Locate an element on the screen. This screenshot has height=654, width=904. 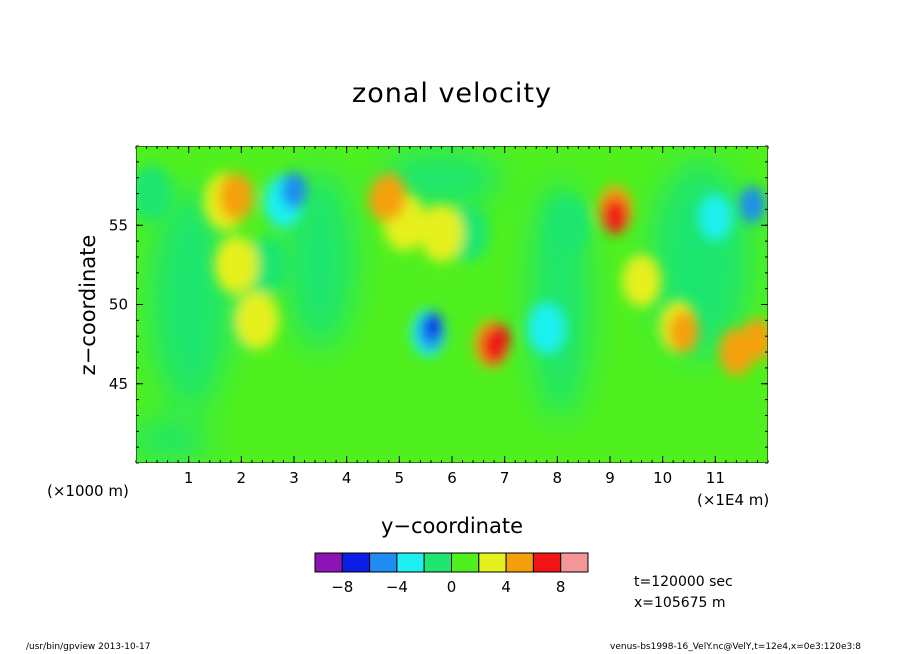
x-tick-label: 3 is located at coordinates (294, 478).